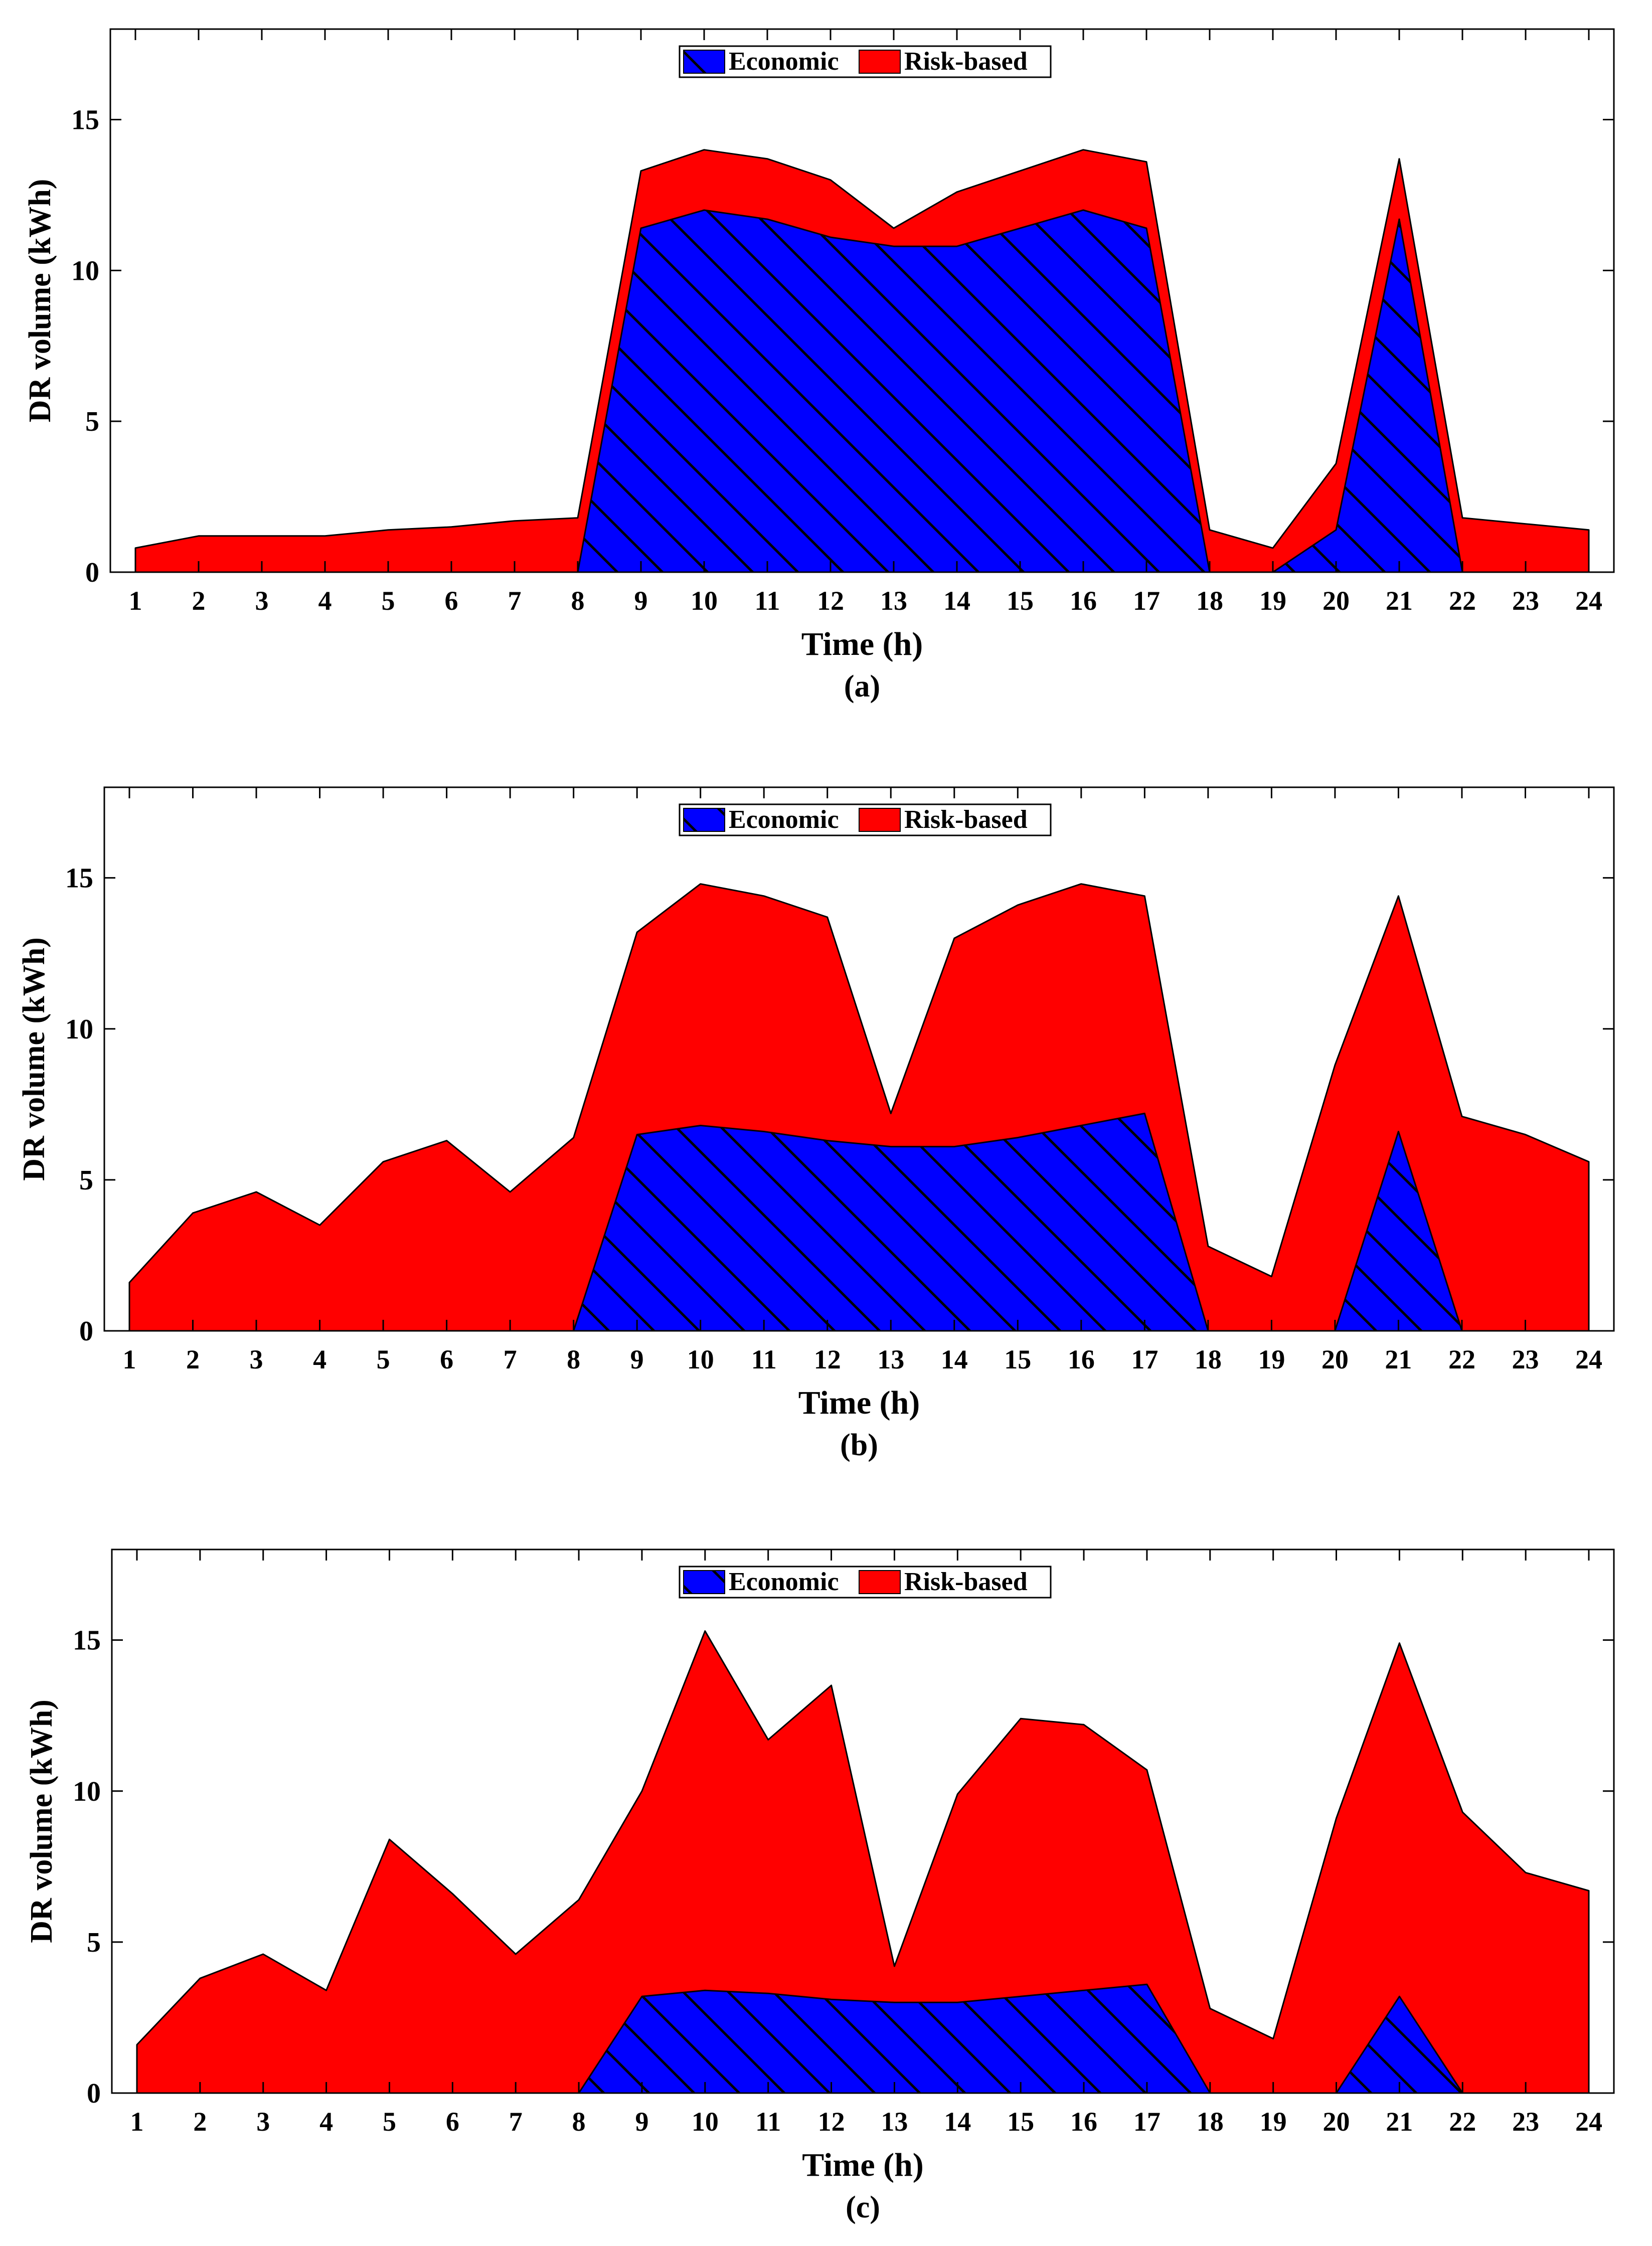  I want to click on panel-caption: (a), so click(862, 686).